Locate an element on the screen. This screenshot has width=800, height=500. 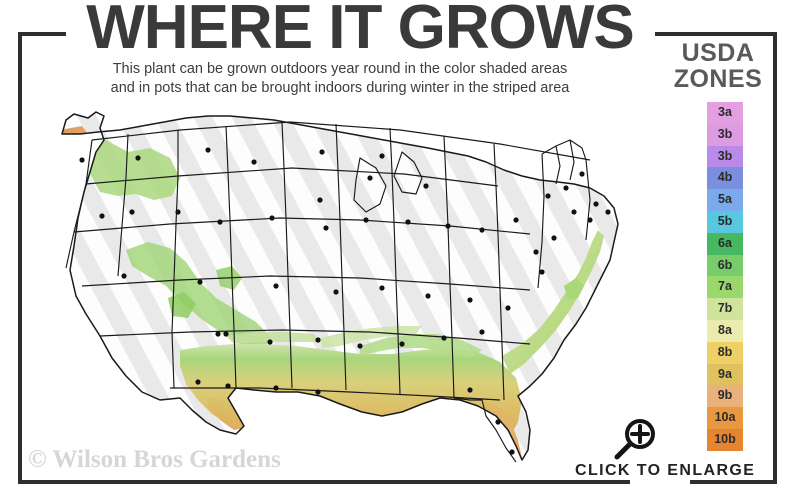
region-inland-northwest is located at coordinates (133, 170).